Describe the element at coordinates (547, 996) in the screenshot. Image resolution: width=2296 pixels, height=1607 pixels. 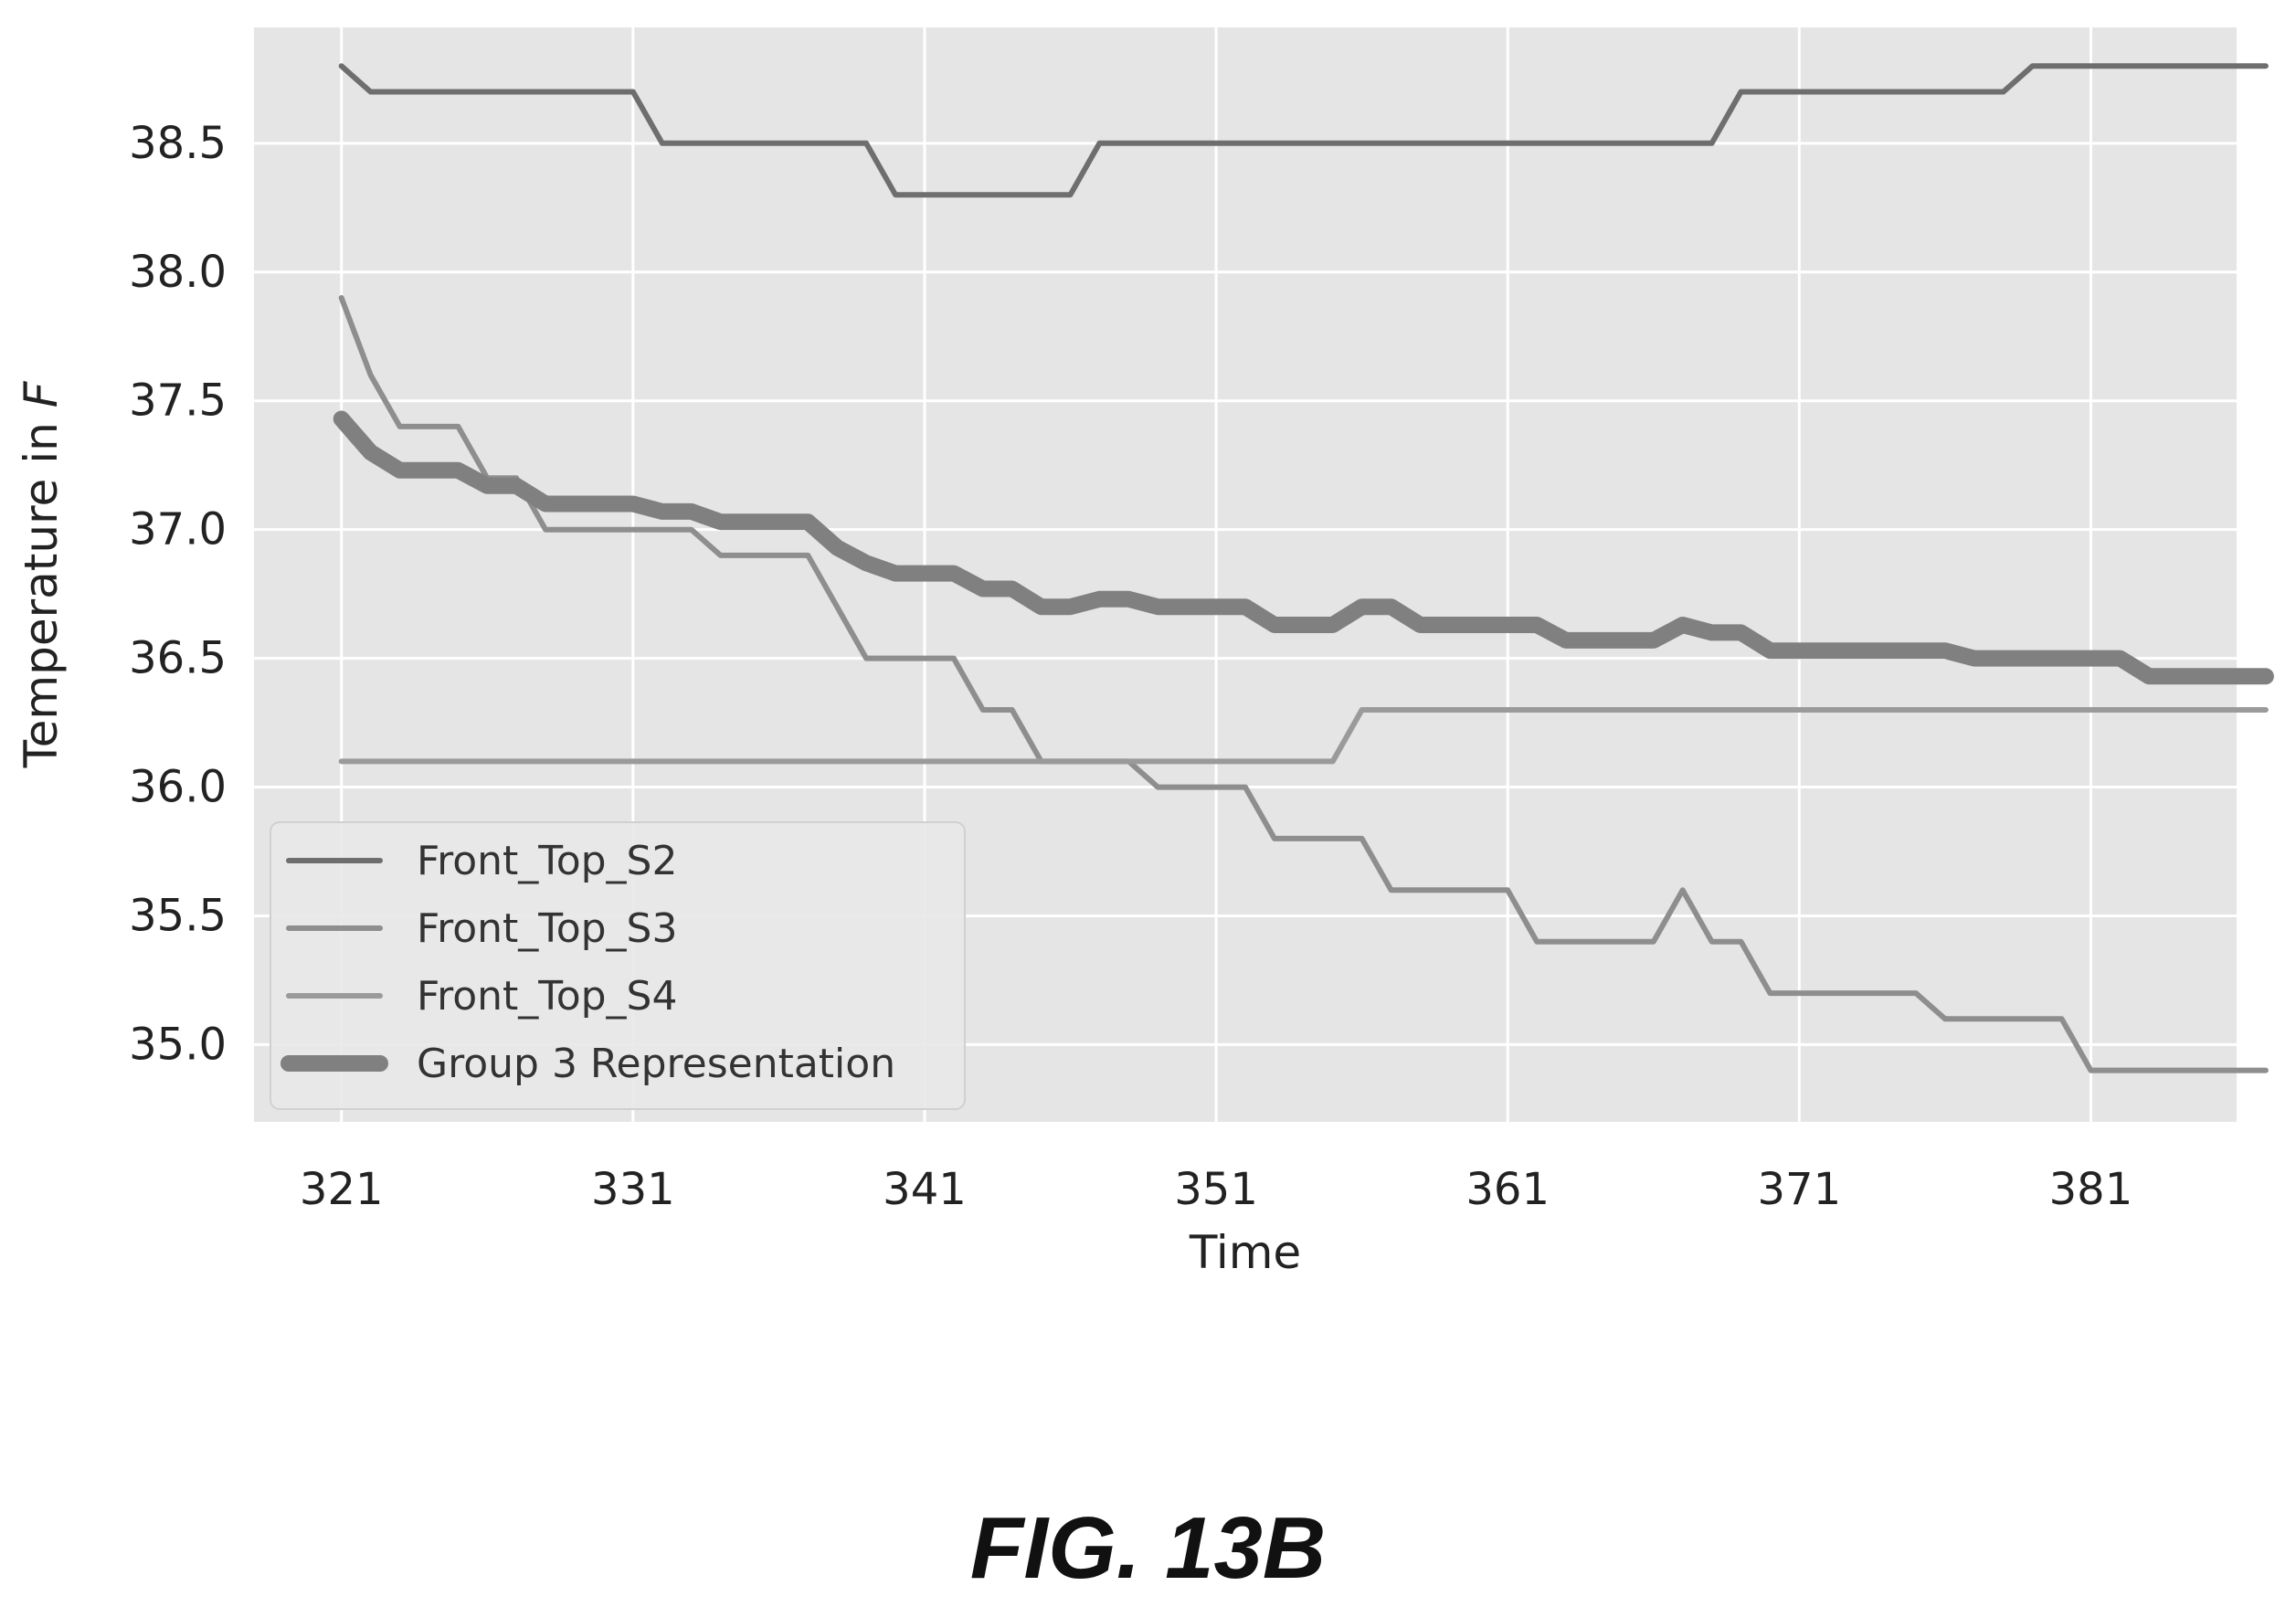
I see `legend-label: Front_Top_S4` at that location.